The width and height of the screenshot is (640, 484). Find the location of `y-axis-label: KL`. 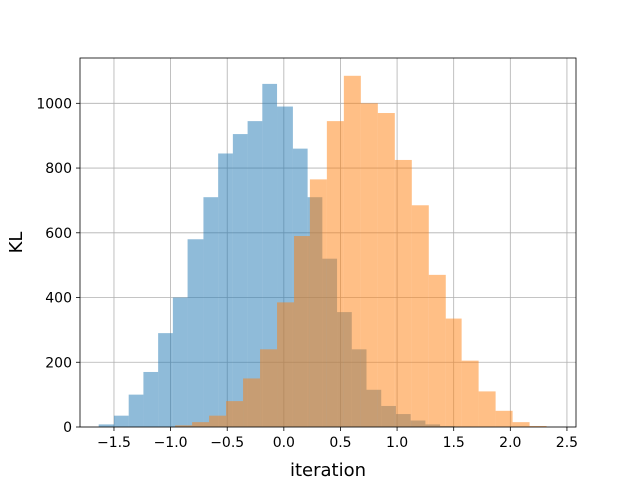

y-axis-label: KL is located at coordinates (16, 243).